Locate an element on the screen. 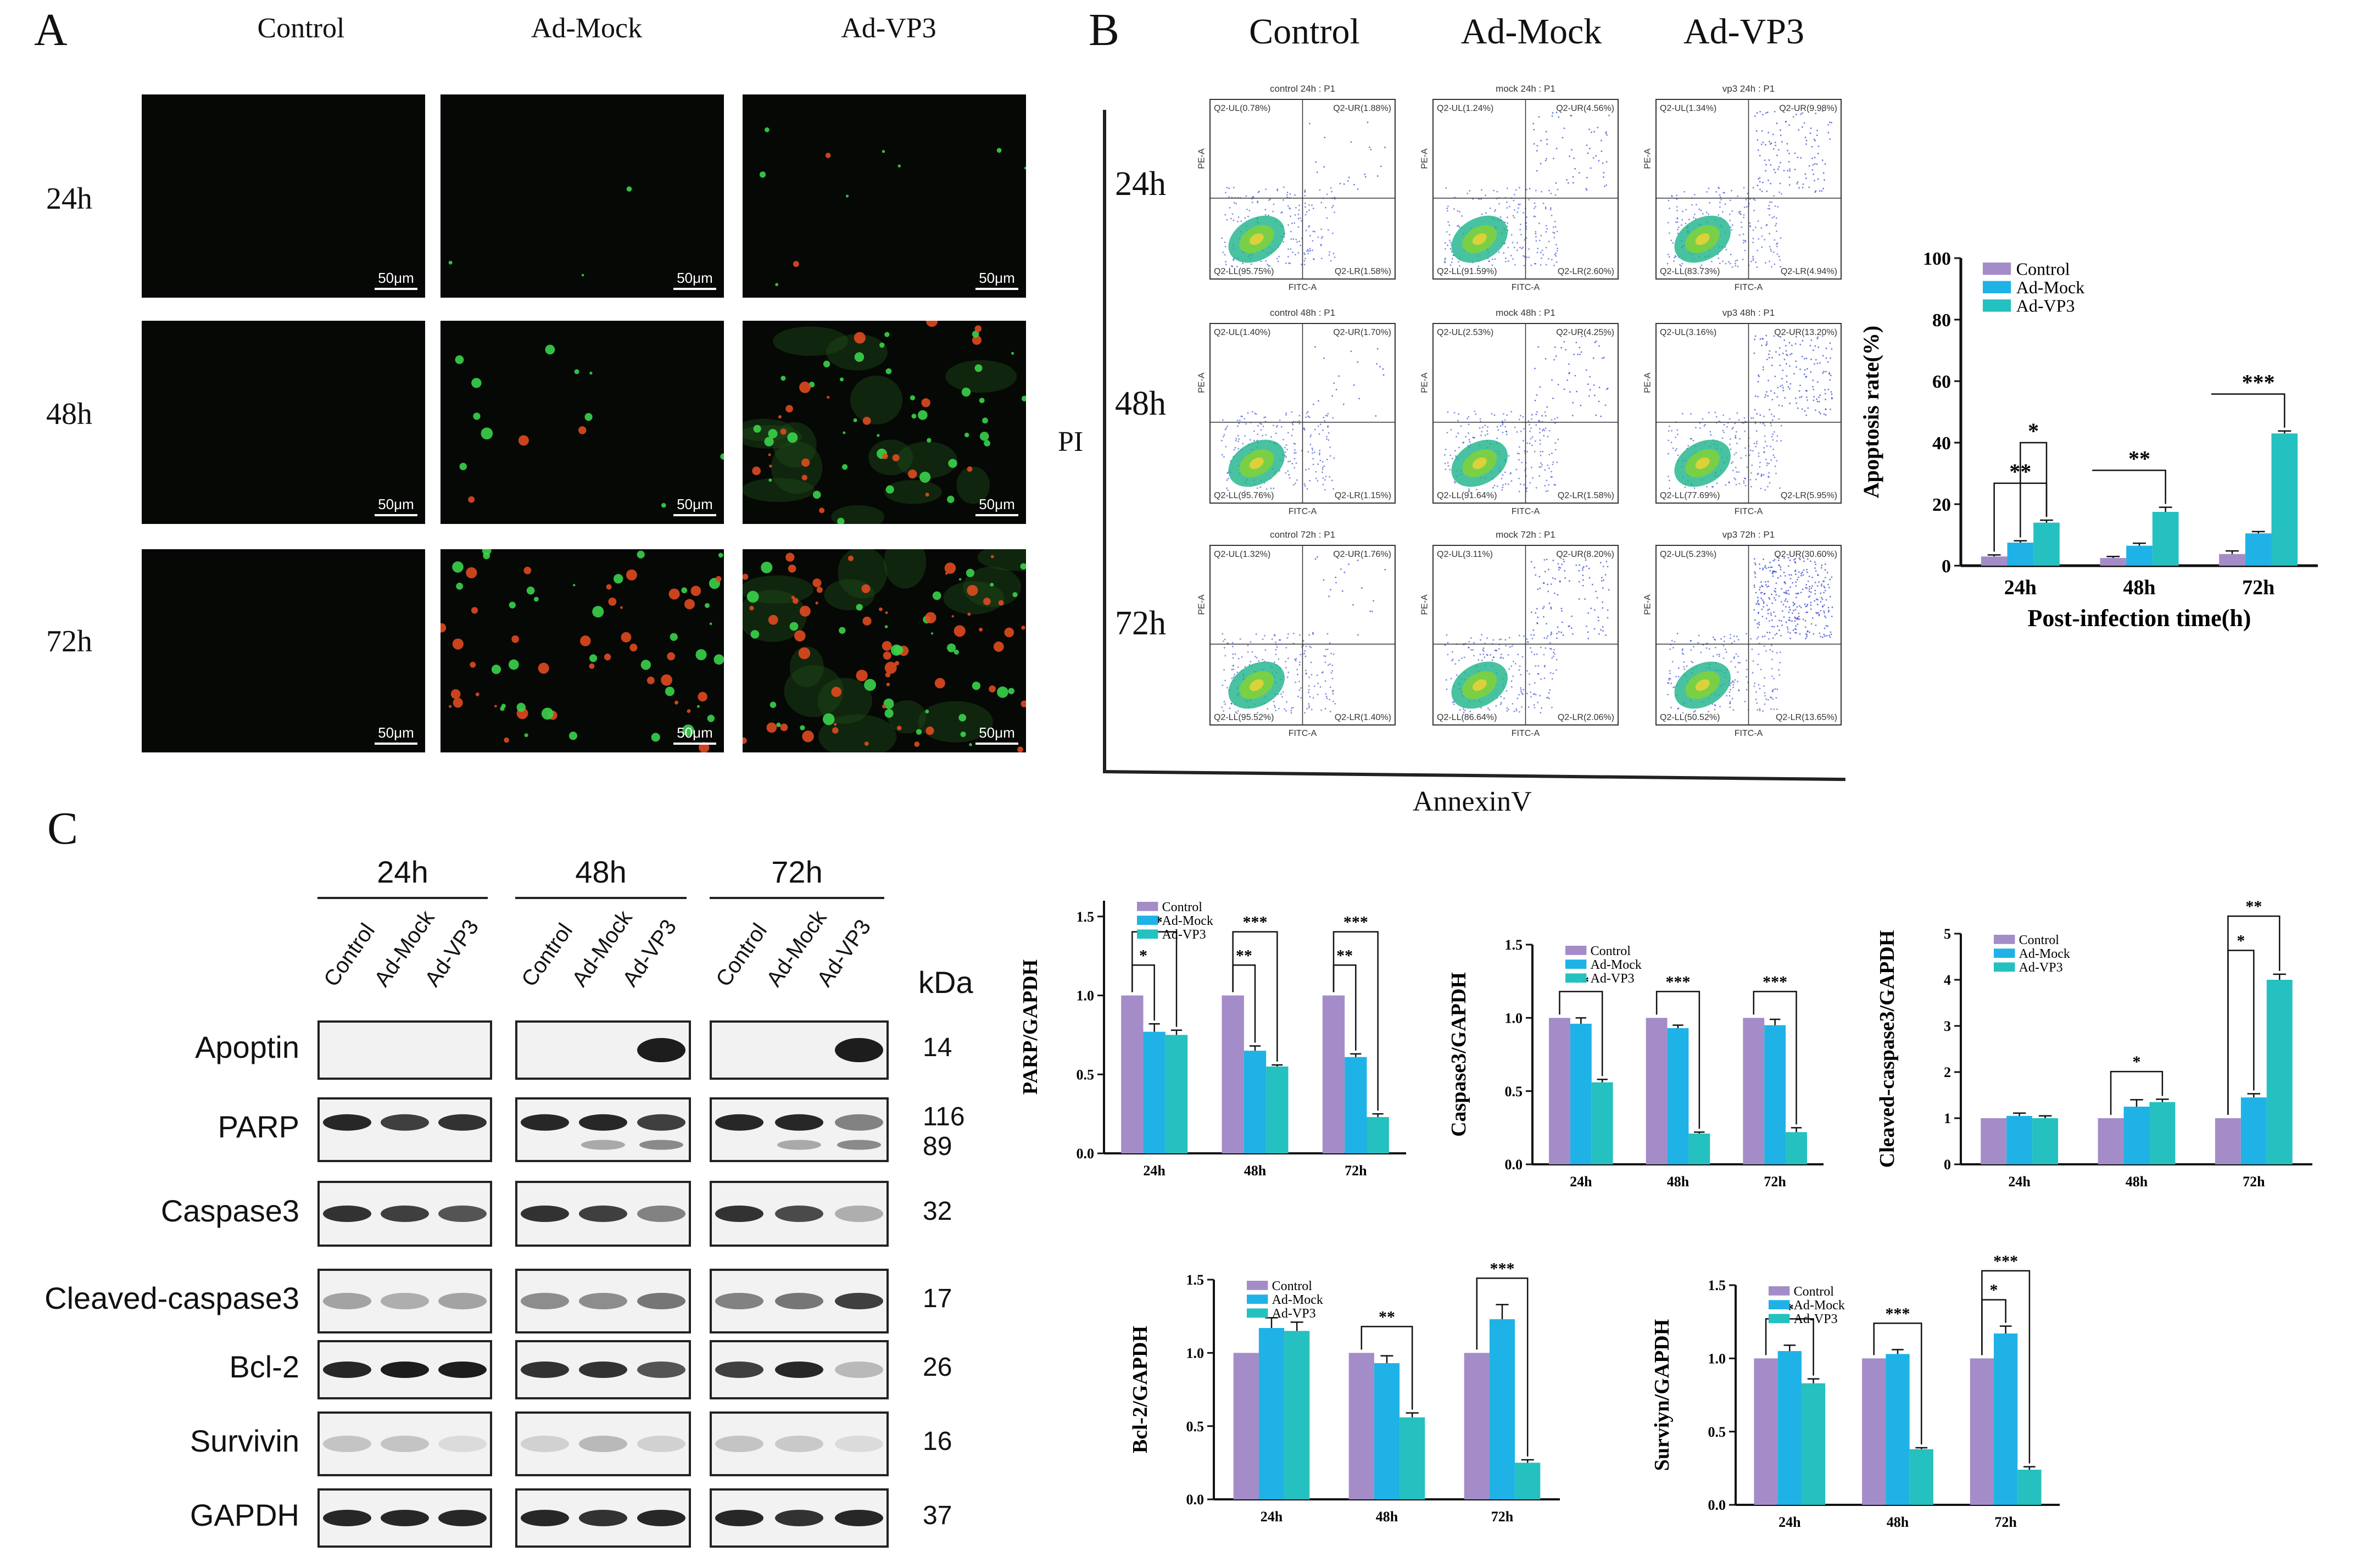  x-tick-label: 72h is located at coordinates (2254, 1182).